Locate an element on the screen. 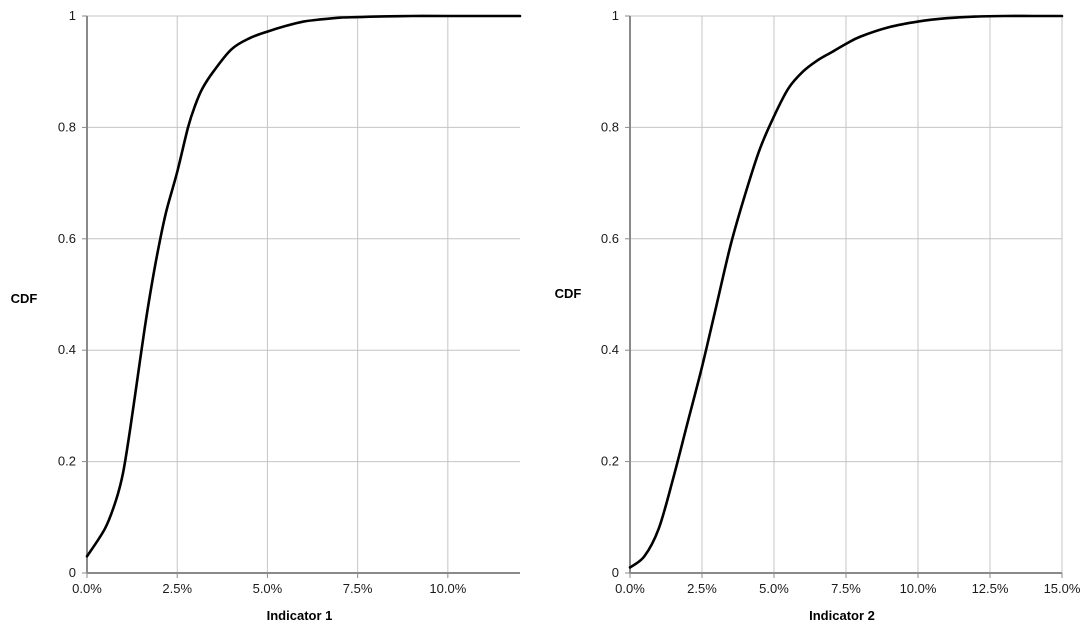 This screenshot has width=1087, height=627. x-axis-title: Indicator 1 is located at coordinates (300, 615).